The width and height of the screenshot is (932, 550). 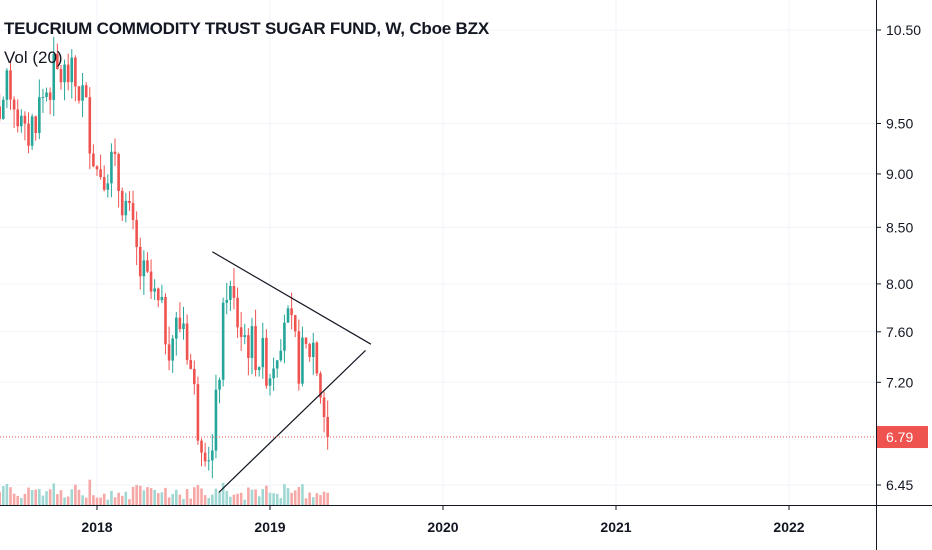 I want to click on time-tick-label: 2020, so click(x=442, y=527).